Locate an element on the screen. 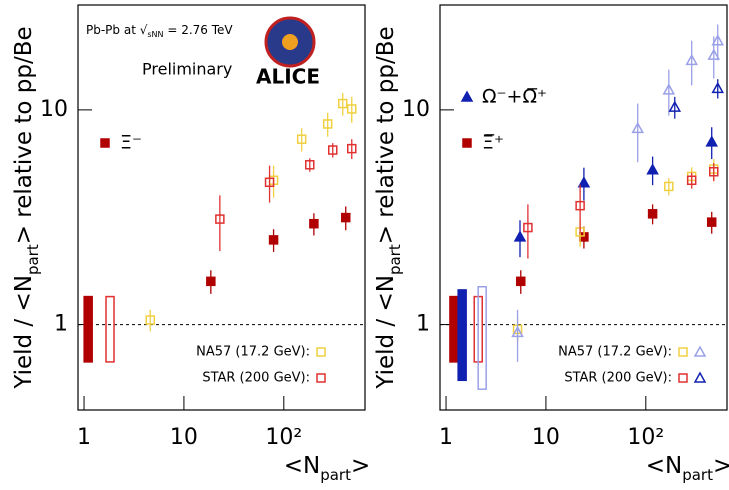 The width and height of the screenshot is (729, 490). legend-label: Ξ̅⁺ is located at coordinates (493, 143).